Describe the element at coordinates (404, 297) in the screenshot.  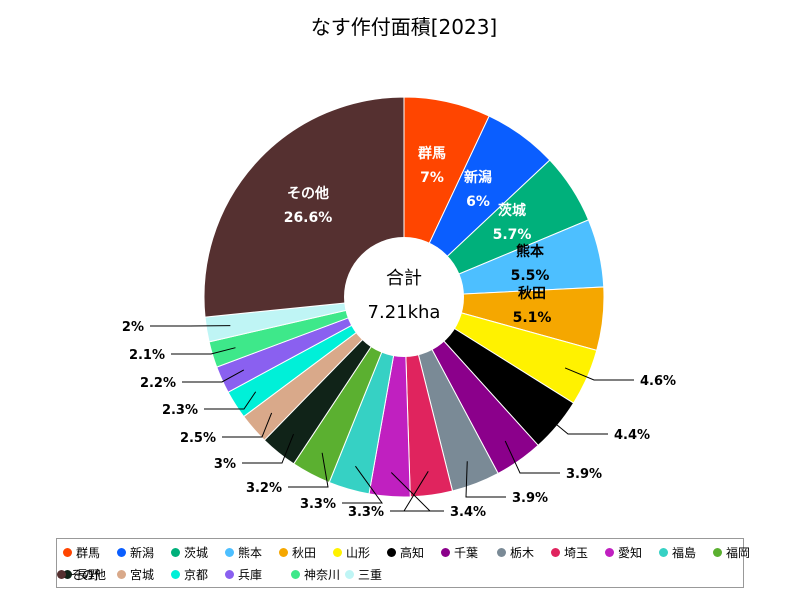
I see `center-hole` at that location.